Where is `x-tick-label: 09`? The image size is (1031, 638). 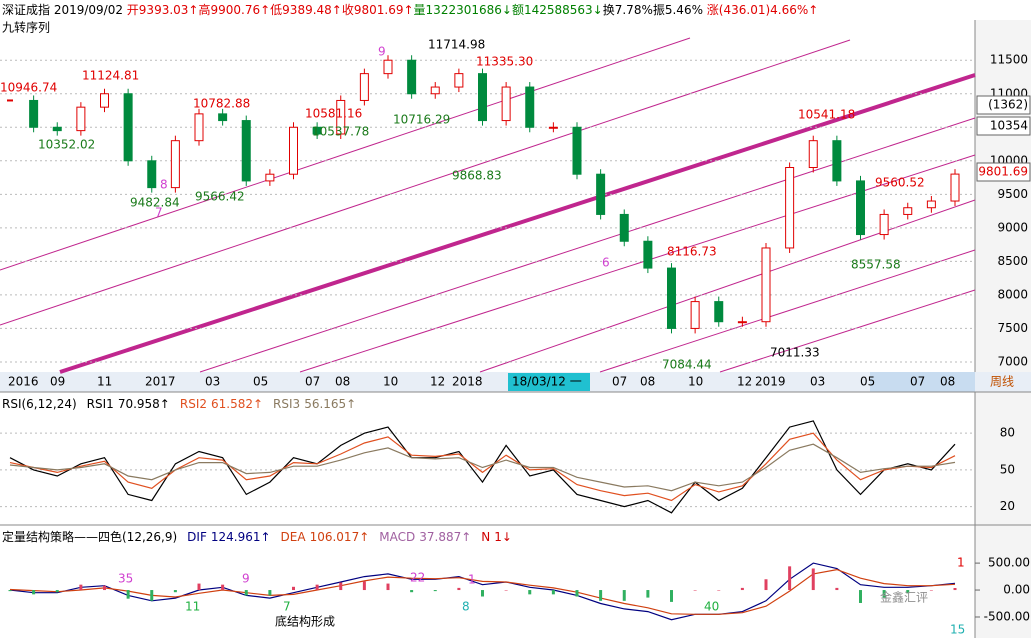 x-tick-label: 09 is located at coordinates (57, 382).